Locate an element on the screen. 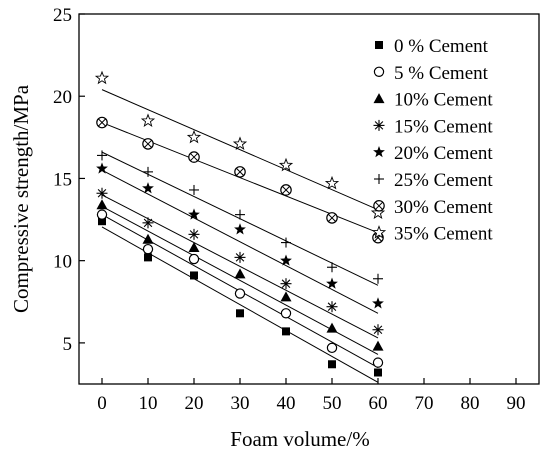 The width and height of the screenshot is (550, 458). y-tick-label: 25 is located at coordinates (62, 15).